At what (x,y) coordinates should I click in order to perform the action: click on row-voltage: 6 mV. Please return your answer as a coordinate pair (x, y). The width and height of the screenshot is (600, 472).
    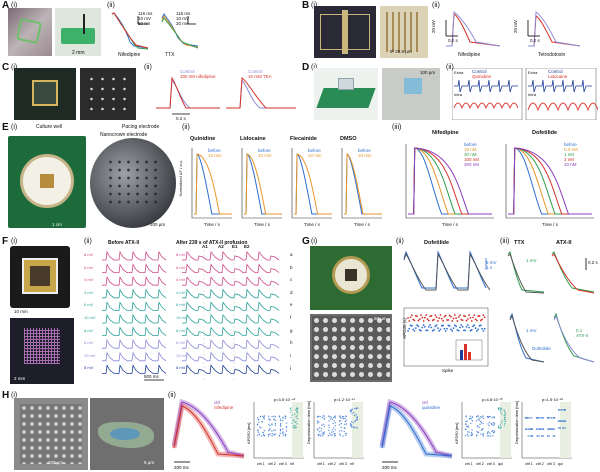
    Looking at the image, I should click on (181, 343).